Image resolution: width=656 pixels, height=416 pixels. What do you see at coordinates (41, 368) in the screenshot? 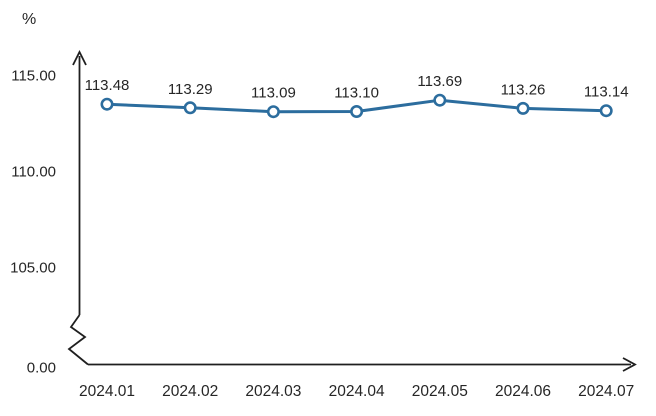
I see `y-tick-label: 0.00` at bounding box center [41, 368].